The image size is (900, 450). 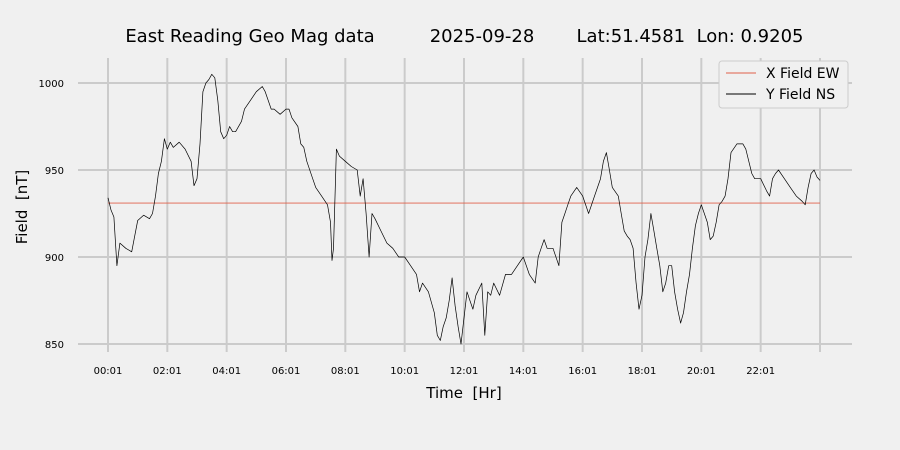 What do you see at coordinates (803, 74) in the screenshot?
I see `legend-label-x-field: X Field EW` at bounding box center [803, 74].